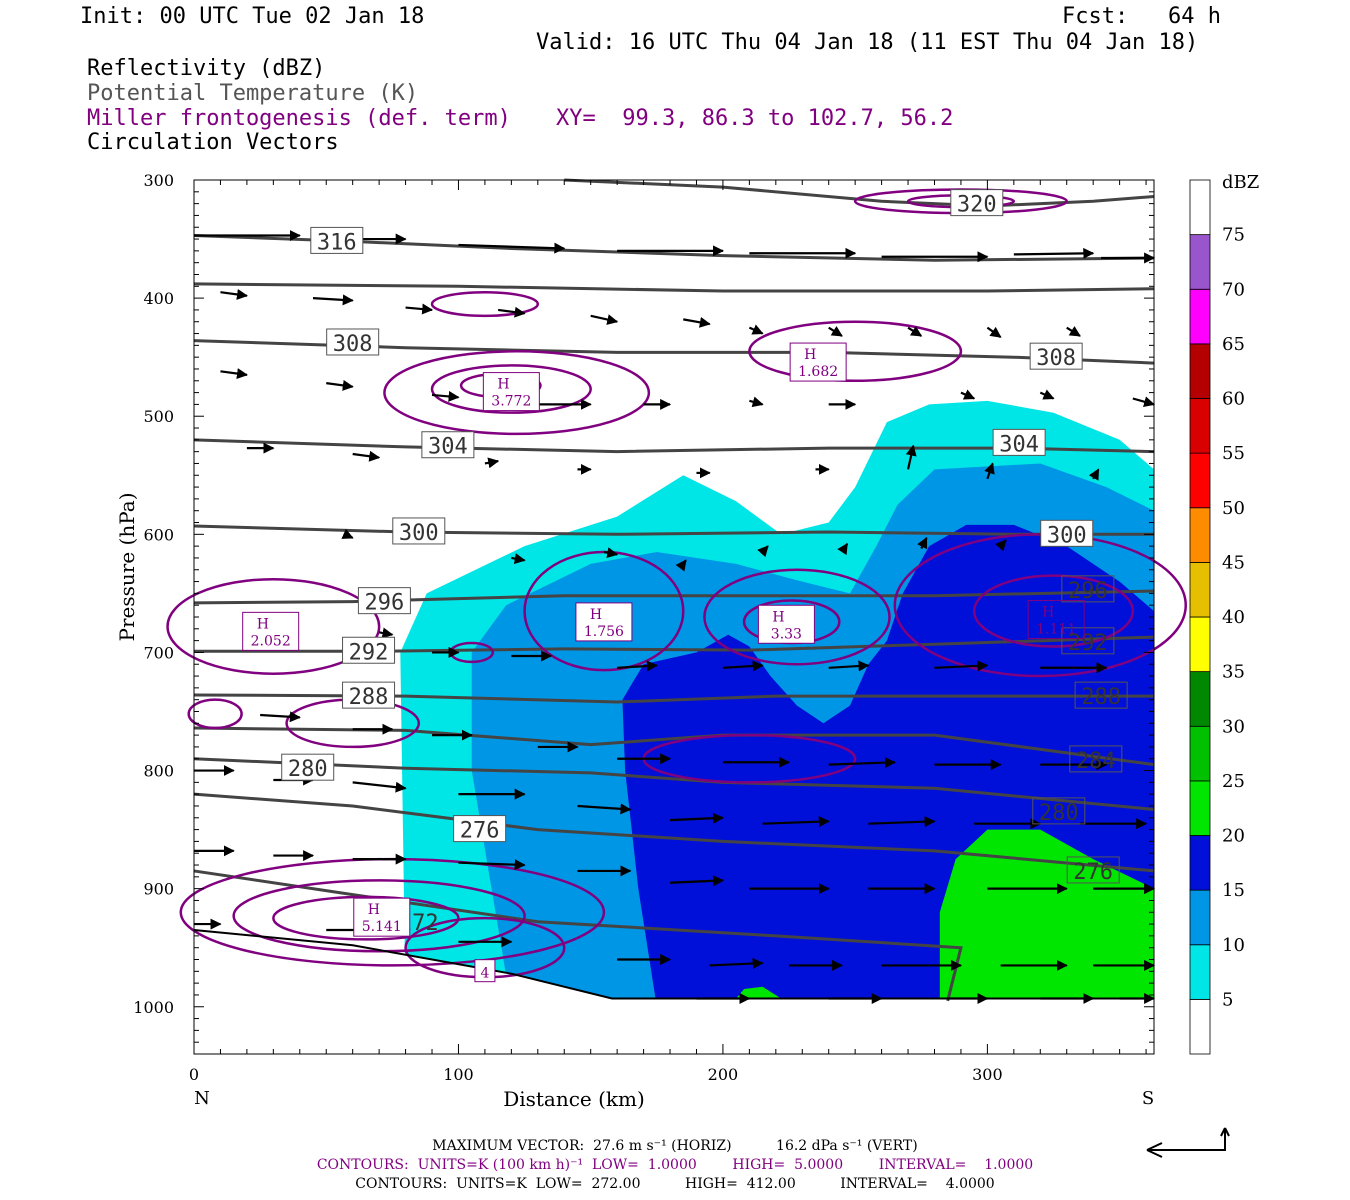 This screenshot has width=1350, height=1200. Describe the element at coordinates (1101, 697) in the screenshot. I see `theta-label-288-1: 288` at that location.